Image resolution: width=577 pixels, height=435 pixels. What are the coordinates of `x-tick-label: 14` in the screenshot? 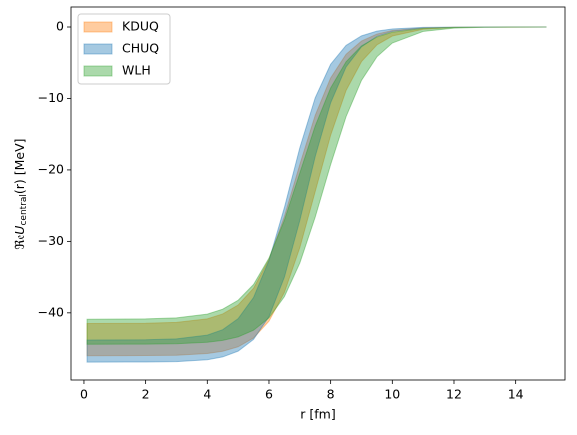 It's located at (516, 394).